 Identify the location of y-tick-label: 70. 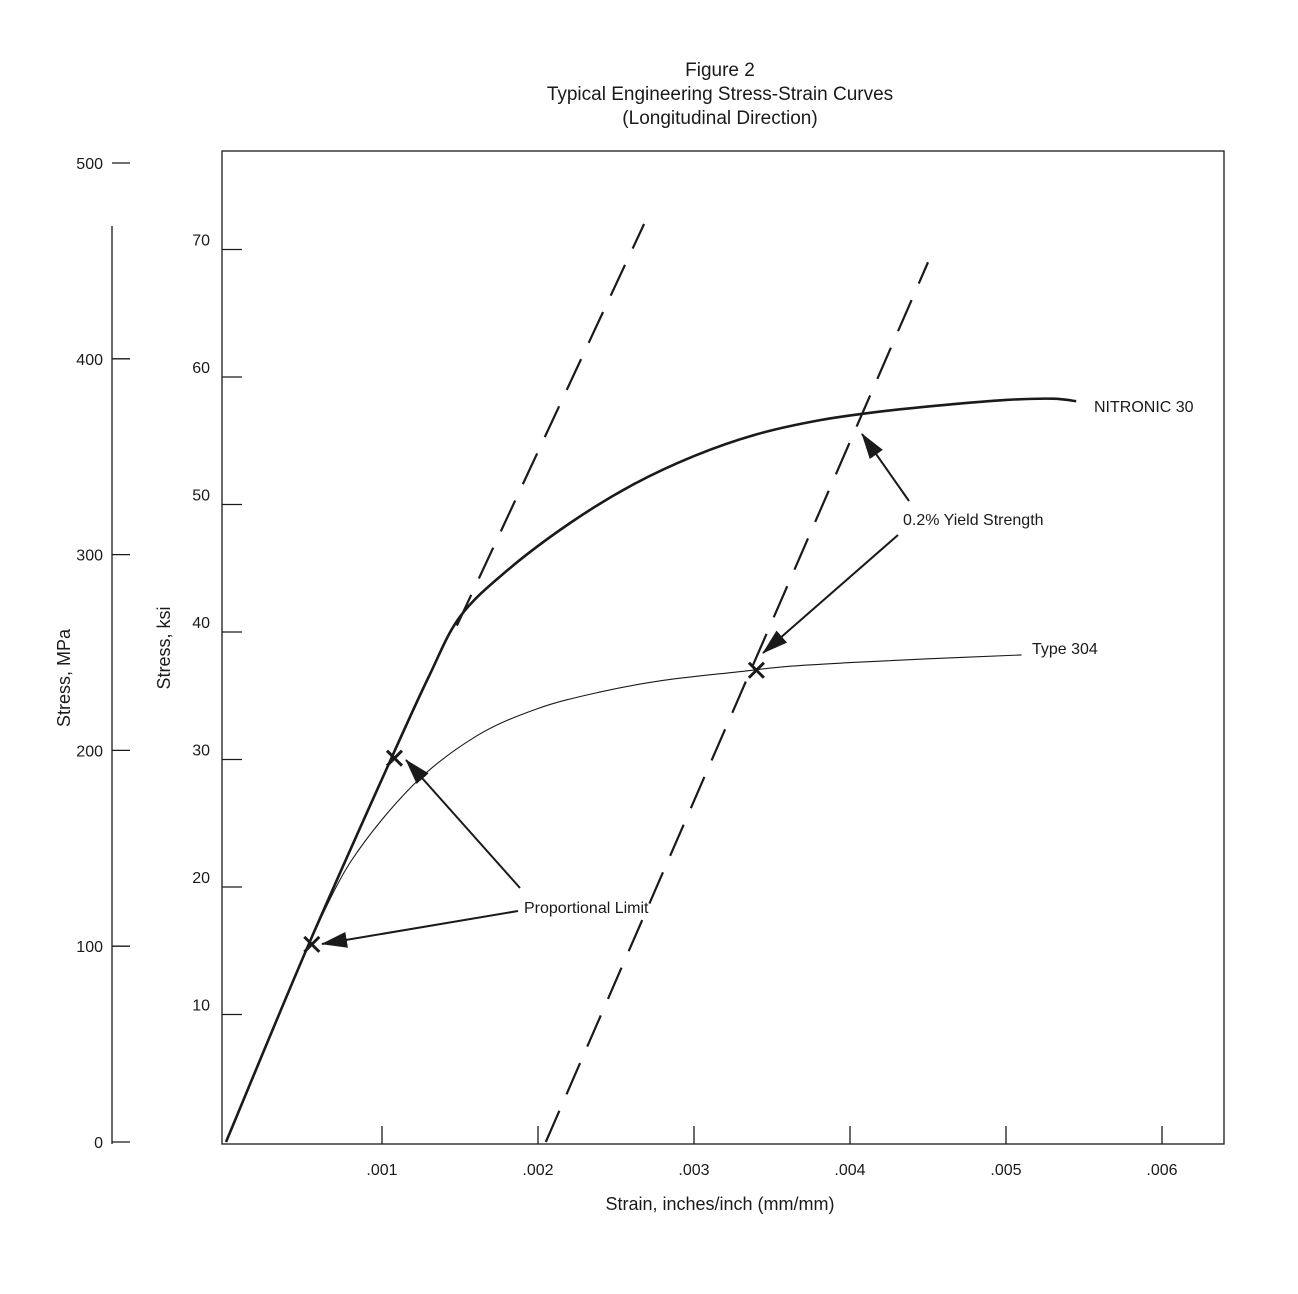
(201, 241).